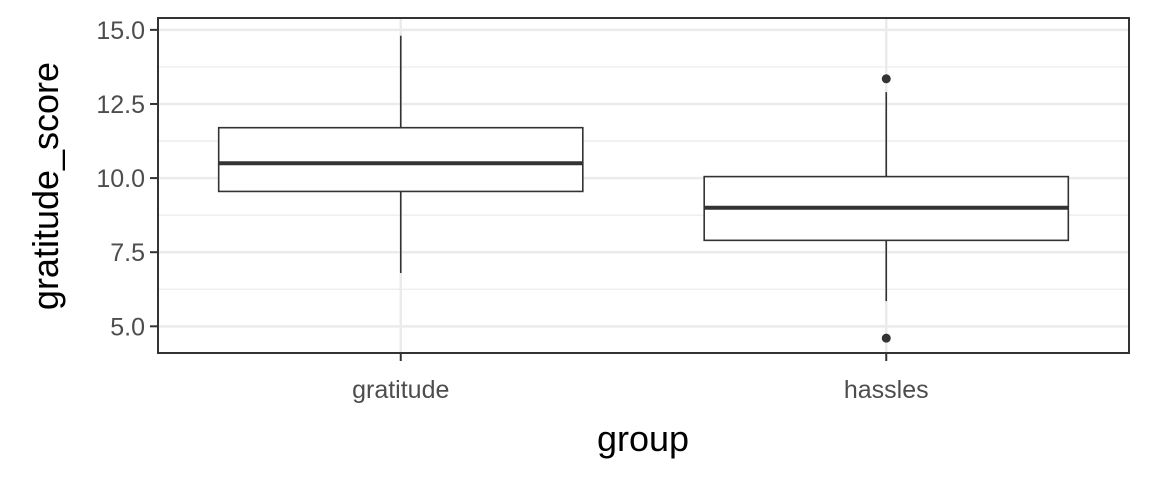  Describe the element at coordinates (400, 390) in the screenshot. I see `x-tick-label: gratitude` at that location.